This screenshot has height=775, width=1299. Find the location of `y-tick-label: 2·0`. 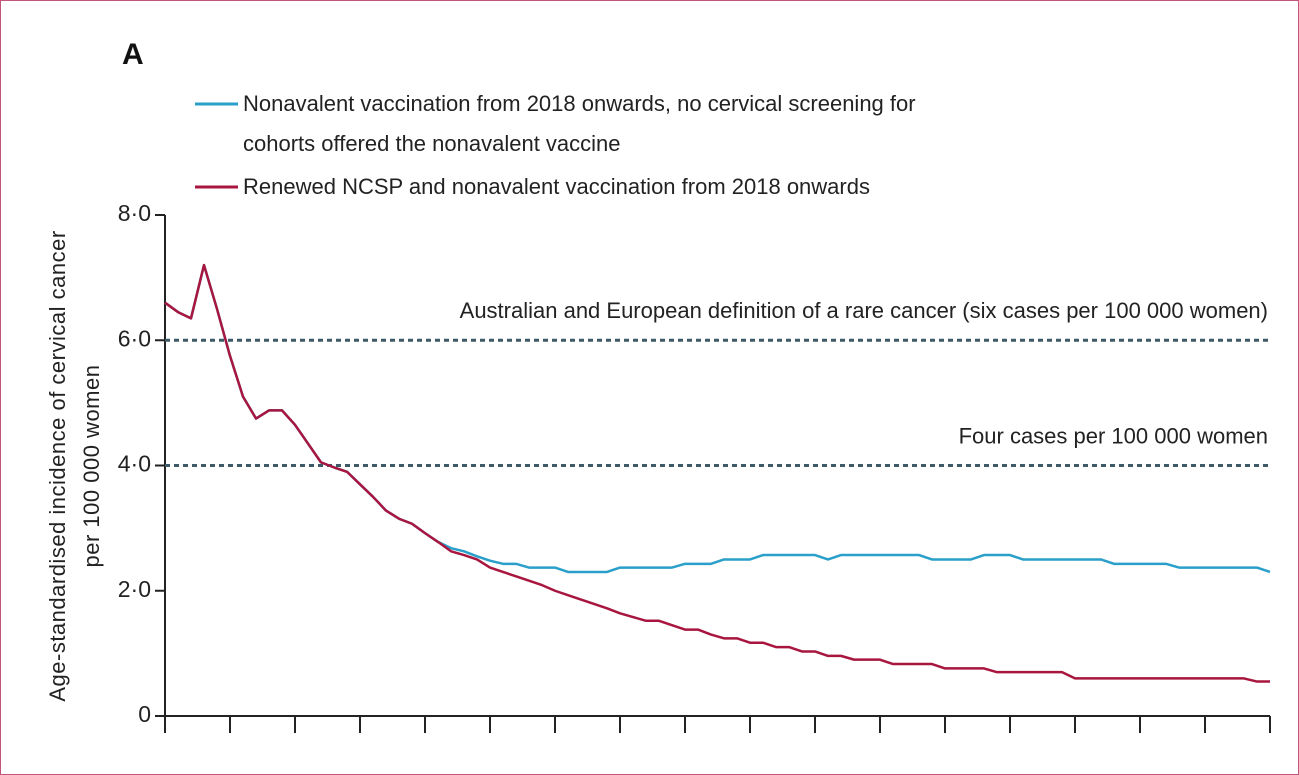

y-tick-label: 2·0 is located at coordinates (134, 589).